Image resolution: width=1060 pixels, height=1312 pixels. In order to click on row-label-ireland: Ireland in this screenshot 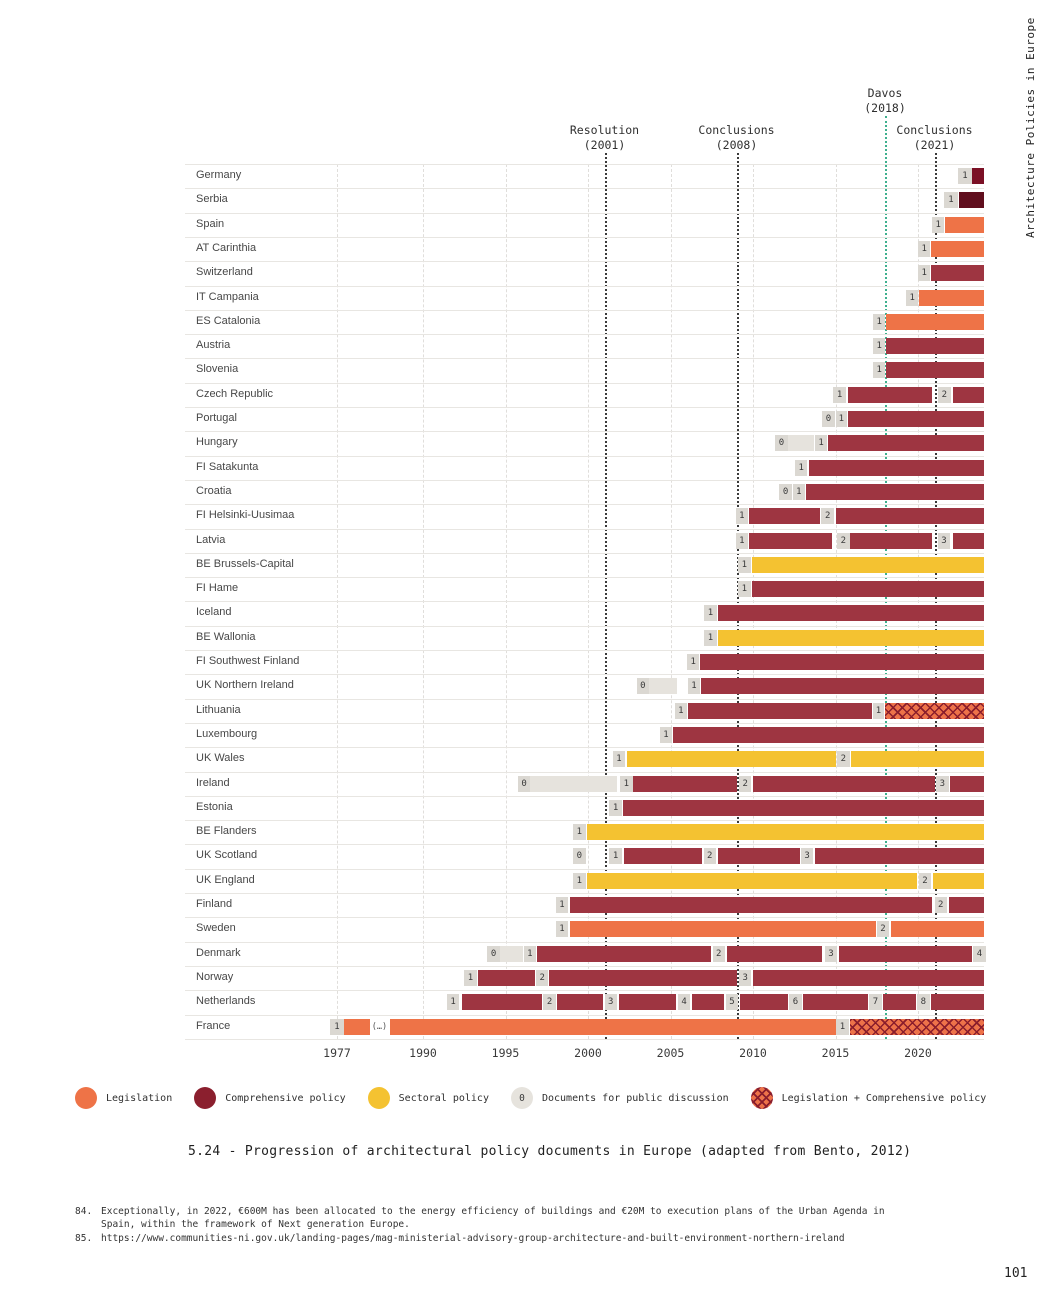, I will do `click(213, 782)`.